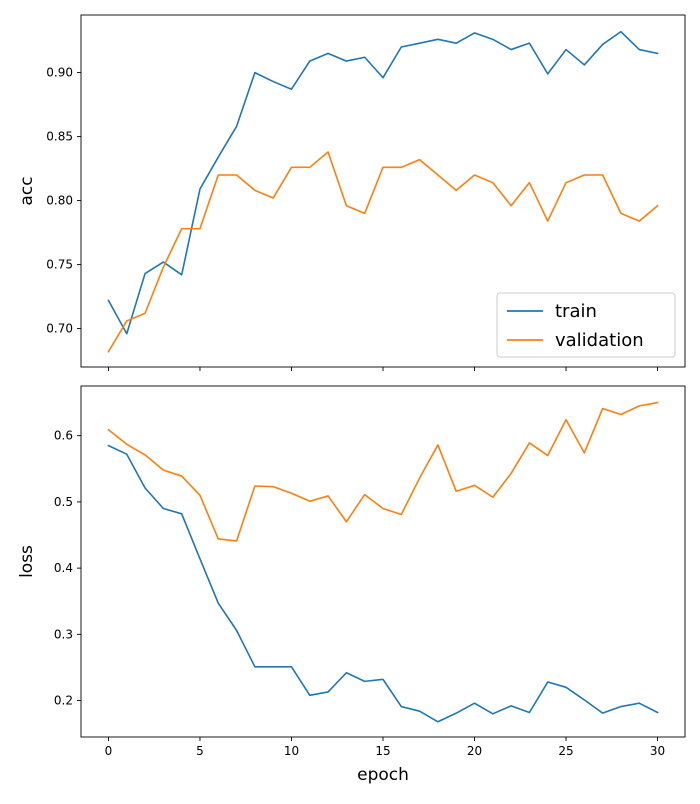 The image size is (700, 804). I want to click on acc-ytick-label: 0.90, so click(59, 73).